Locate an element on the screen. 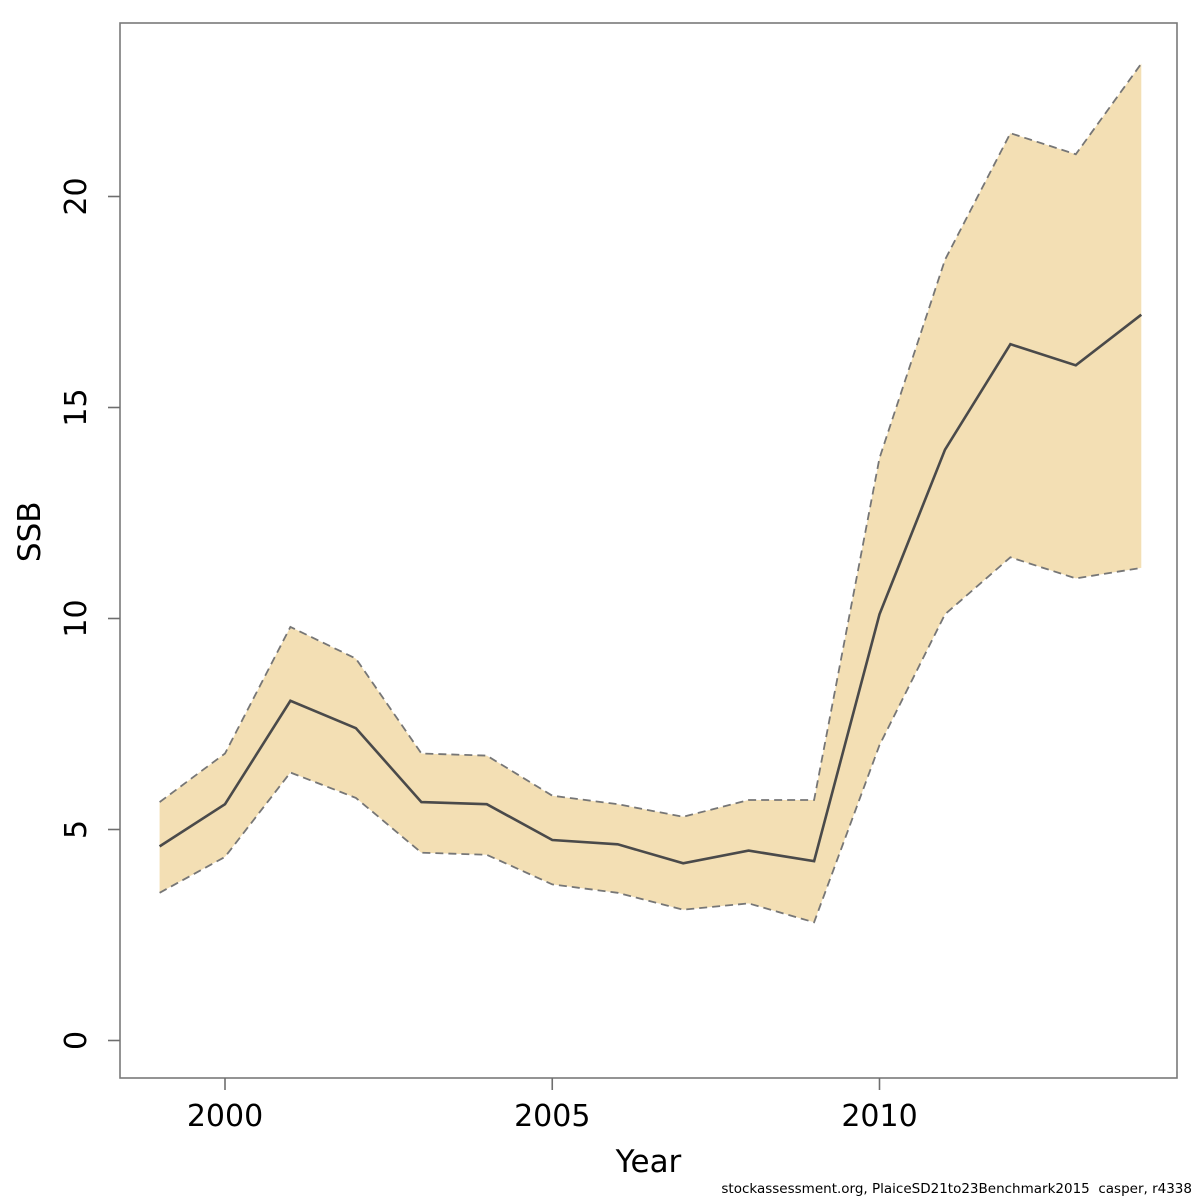 This screenshot has width=1200, height=1200. y-axis-title: SSB is located at coordinates (30, 531).